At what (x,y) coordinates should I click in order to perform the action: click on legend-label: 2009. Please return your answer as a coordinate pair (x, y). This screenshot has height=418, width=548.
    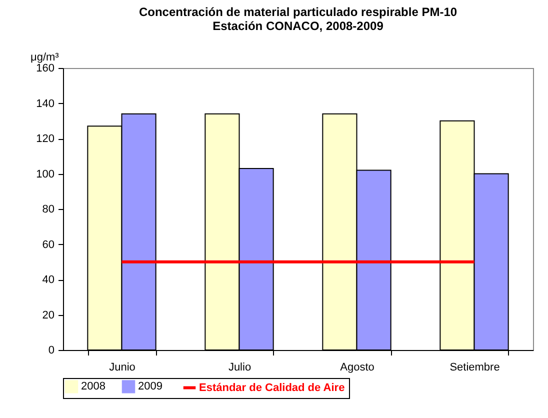
    Looking at the image, I should click on (150, 386).